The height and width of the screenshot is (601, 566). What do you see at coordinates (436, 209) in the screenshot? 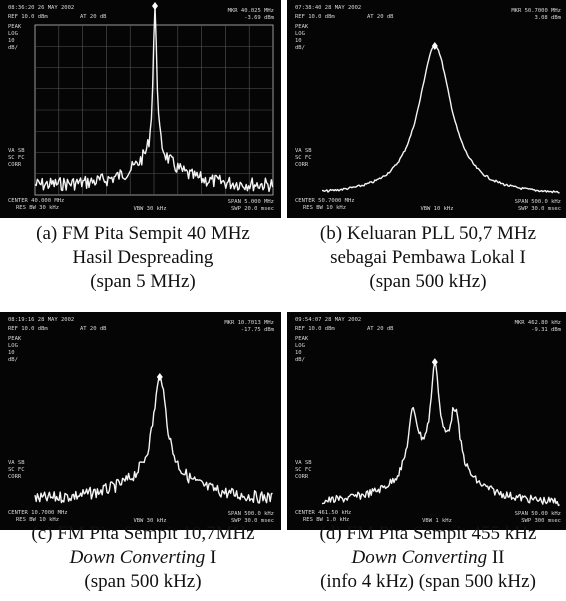
I see `screen-text: VBW 10 kHz` at bounding box center [436, 209].